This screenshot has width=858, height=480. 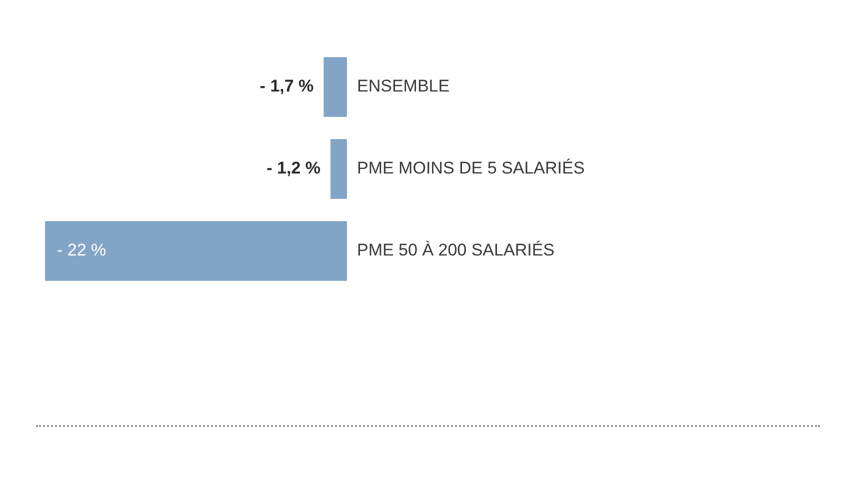 What do you see at coordinates (455, 250) in the screenshot?
I see `y-tick-label: PME 50 À 200 SALARIÉS` at bounding box center [455, 250].